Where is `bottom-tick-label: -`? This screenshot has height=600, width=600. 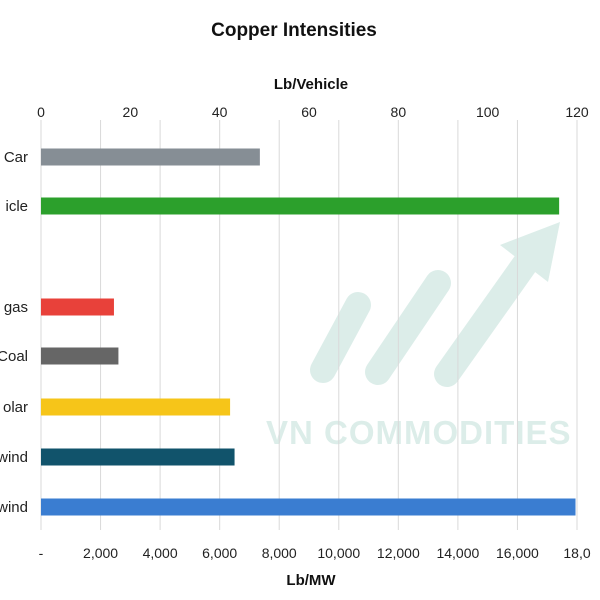 bottom-tick-label: - is located at coordinates (41, 553).